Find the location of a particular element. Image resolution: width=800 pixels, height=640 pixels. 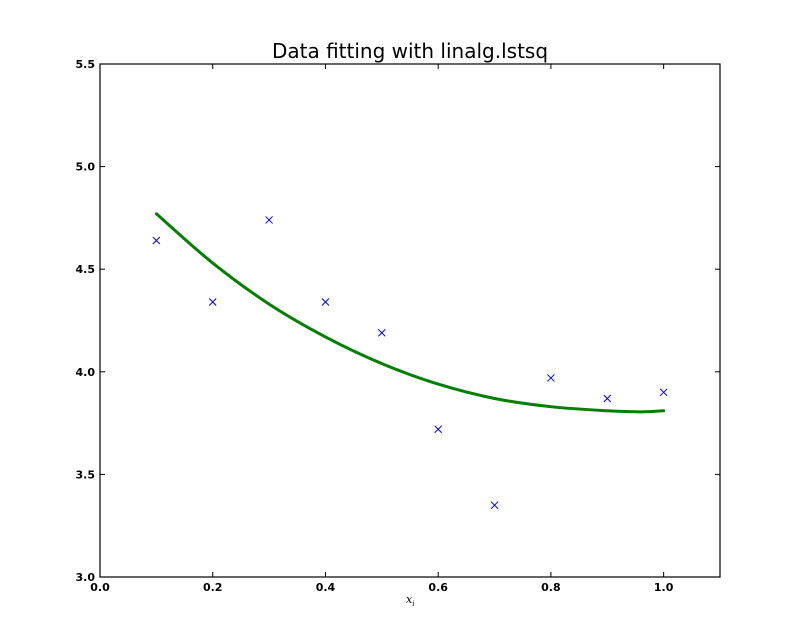

y-tick-label: 4.0 is located at coordinates (86, 372).